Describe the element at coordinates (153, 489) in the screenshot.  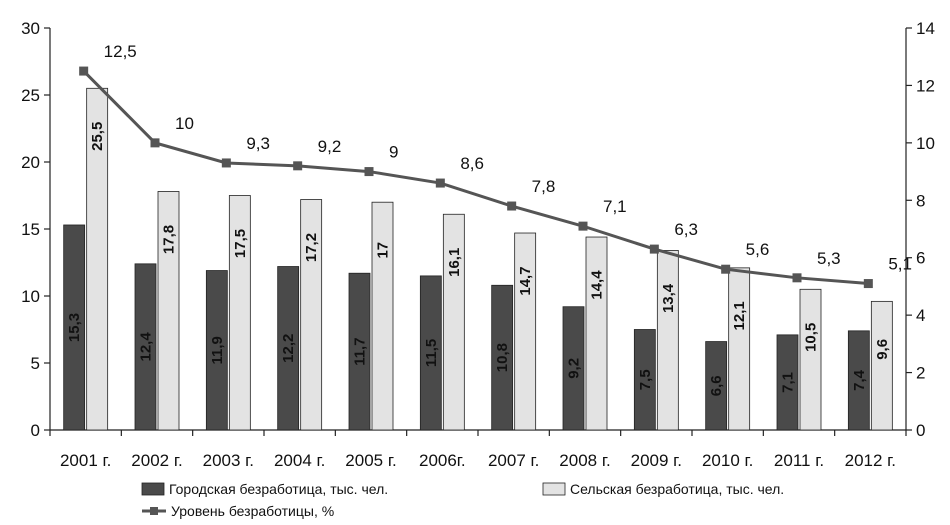
I see `legend-swatch-urban` at that location.